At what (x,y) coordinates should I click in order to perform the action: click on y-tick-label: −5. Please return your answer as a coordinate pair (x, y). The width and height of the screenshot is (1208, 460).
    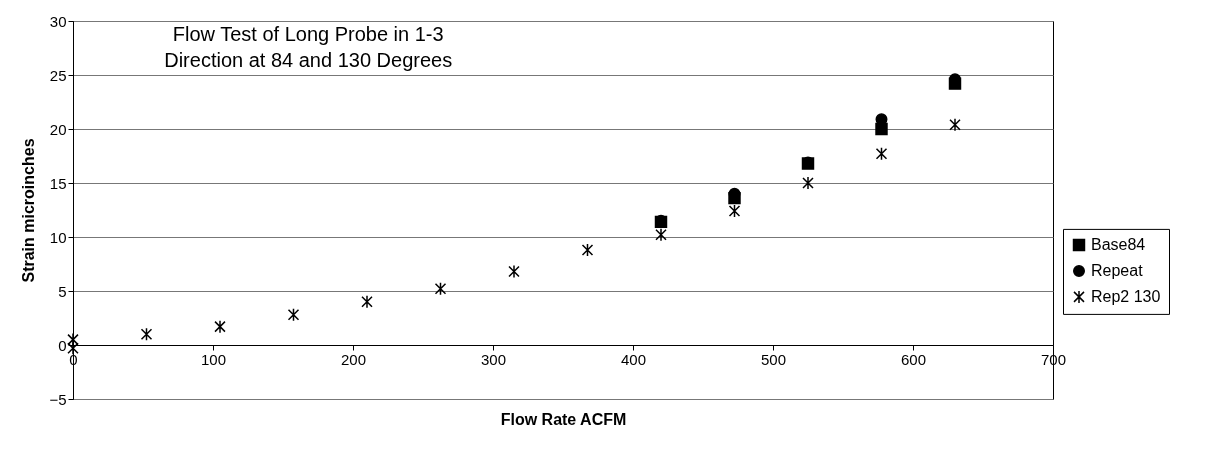
    Looking at the image, I should click on (58, 399).